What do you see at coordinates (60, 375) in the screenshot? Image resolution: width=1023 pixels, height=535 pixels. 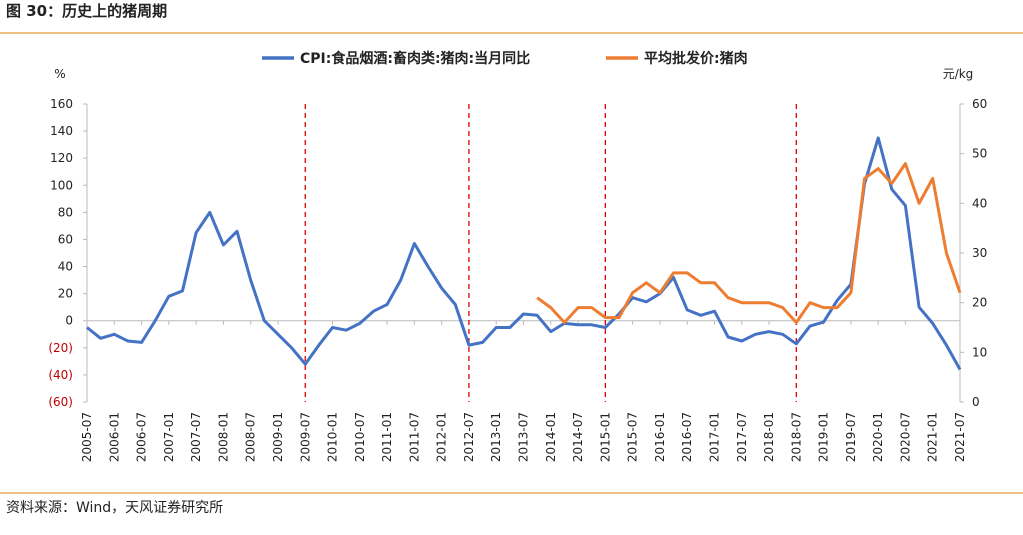 I see `y-tick-label: (40)` at bounding box center [60, 375].